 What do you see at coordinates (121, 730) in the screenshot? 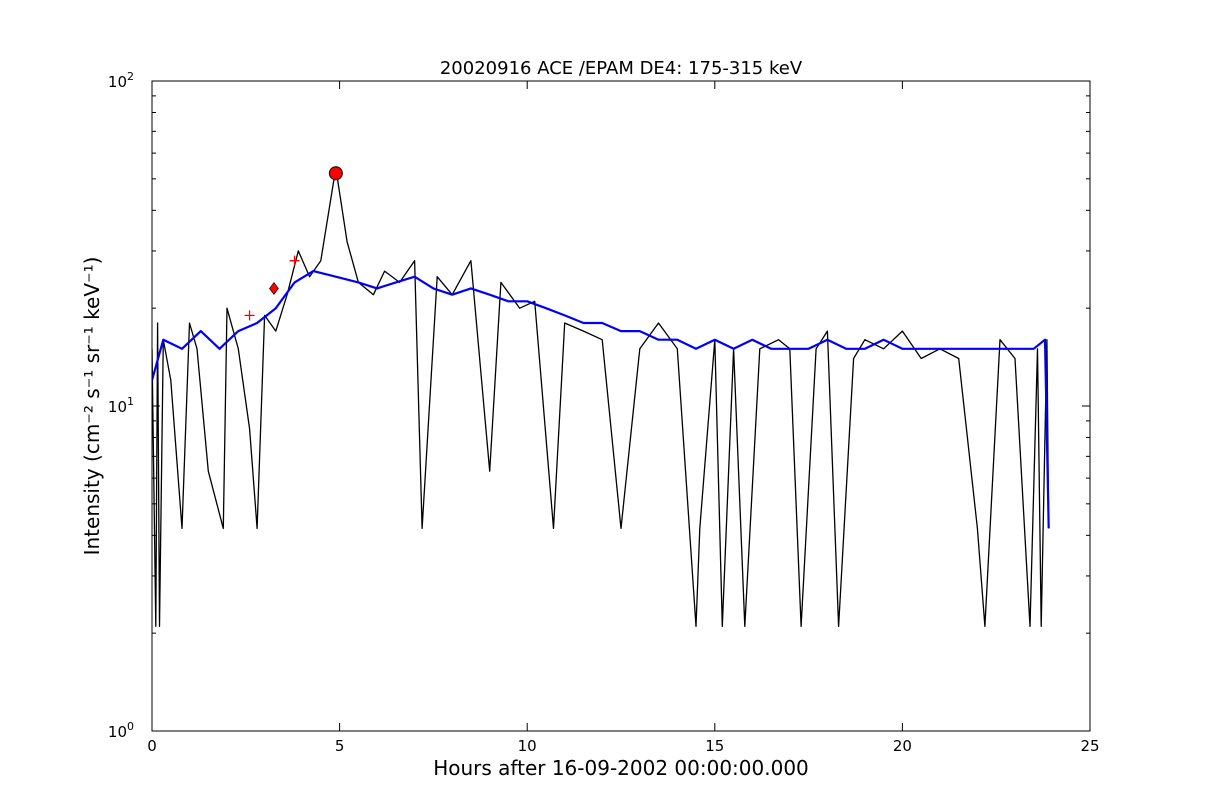
I see `y-tick-label: 10⁰` at bounding box center [121, 730].